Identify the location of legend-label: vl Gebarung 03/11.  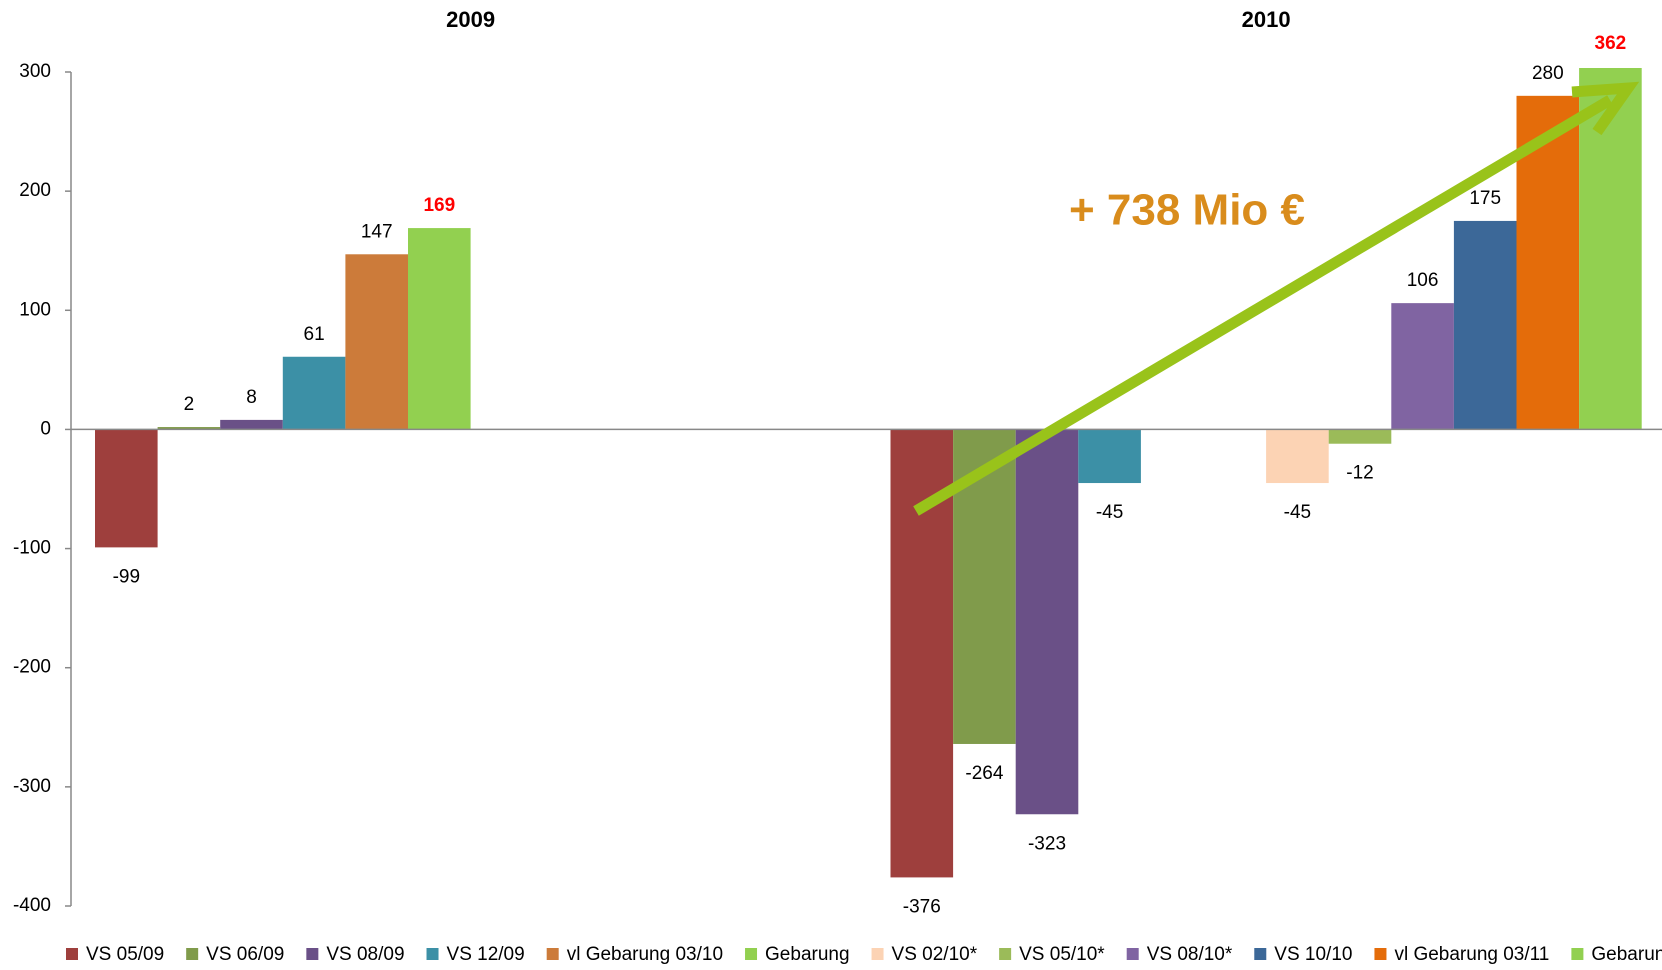
(1471, 954).